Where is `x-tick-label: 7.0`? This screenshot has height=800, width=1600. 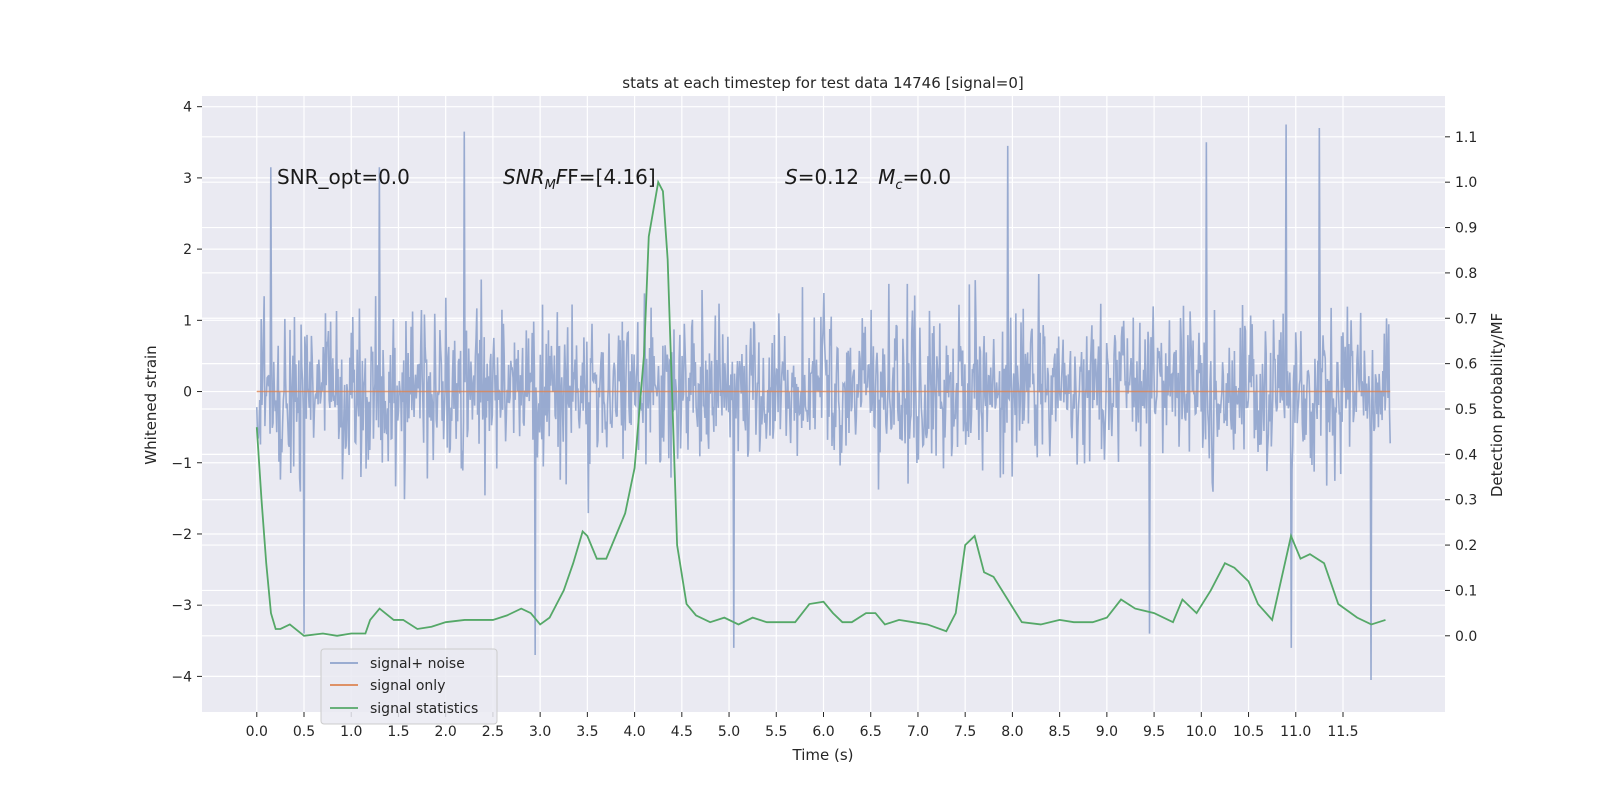 x-tick-label: 7.0 is located at coordinates (918, 732).